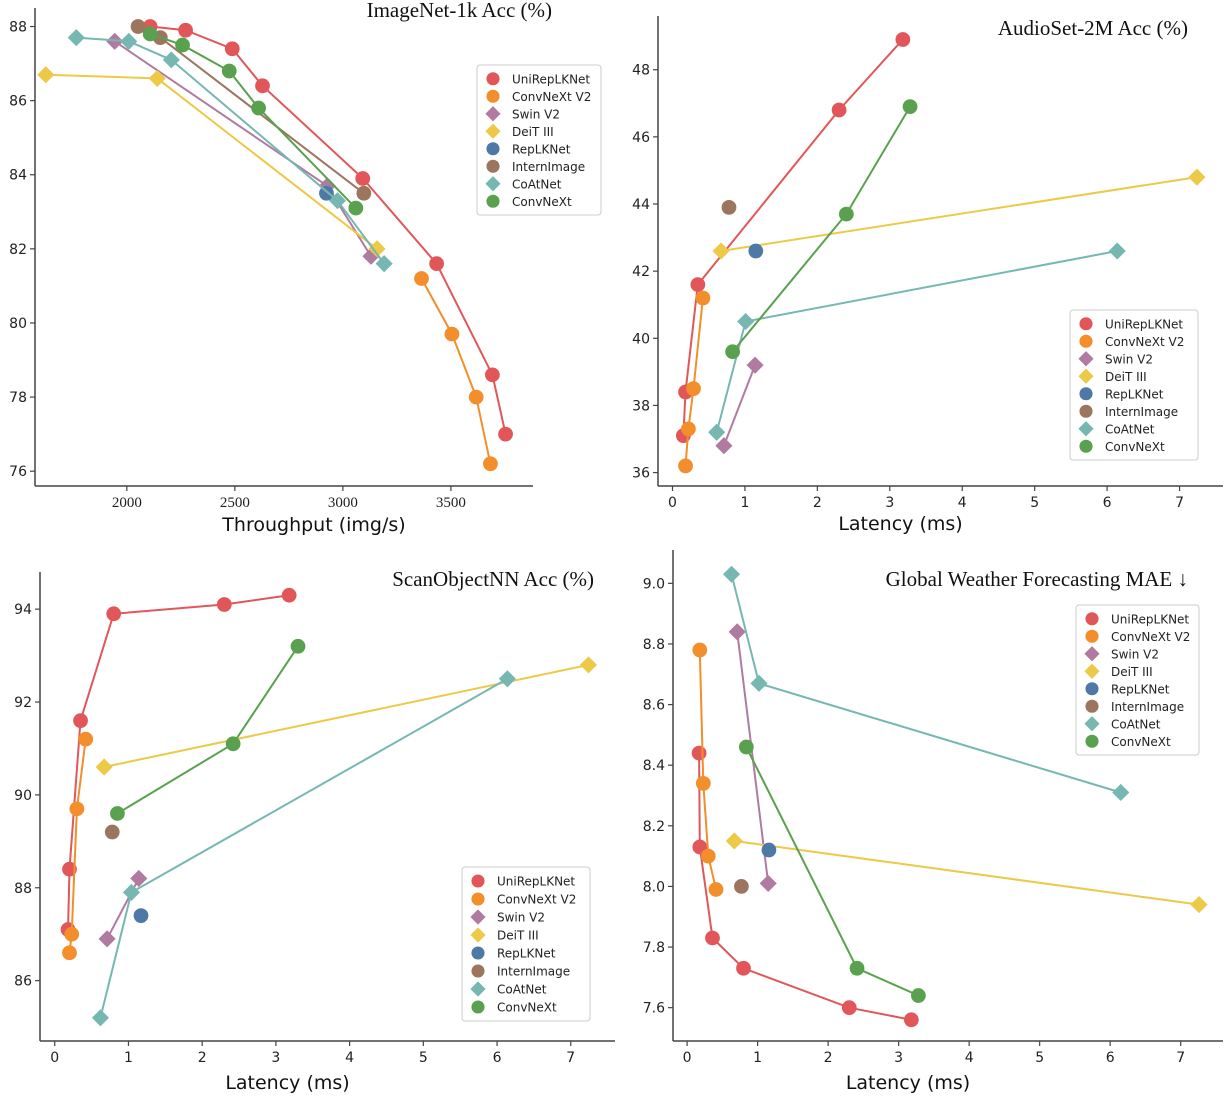 The height and width of the screenshot is (1103, 1229). What do you see at coordinates (641, 339) in the screenshot?
I see `y-tick-label: 40` at bounding box center [641, 339].